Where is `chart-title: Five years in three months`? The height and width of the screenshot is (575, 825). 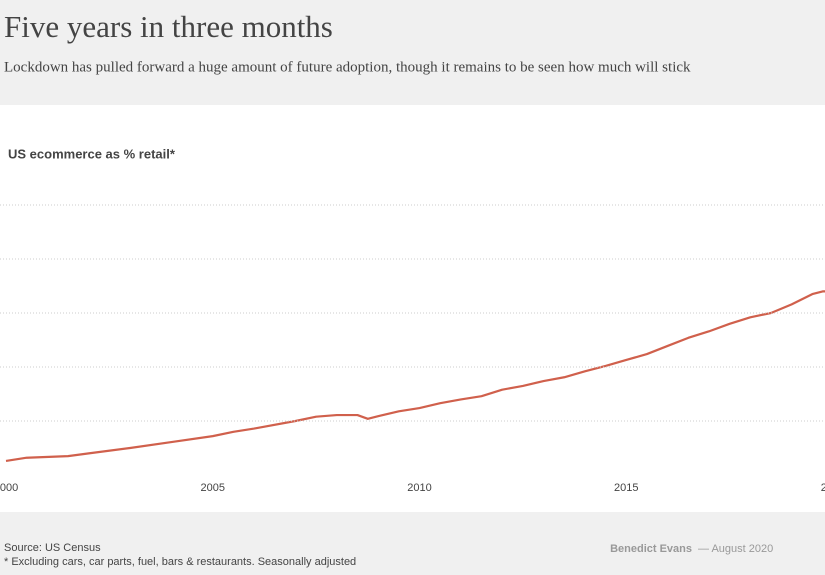 chart-title: Five years in three months is located at coordinates (168, 26).